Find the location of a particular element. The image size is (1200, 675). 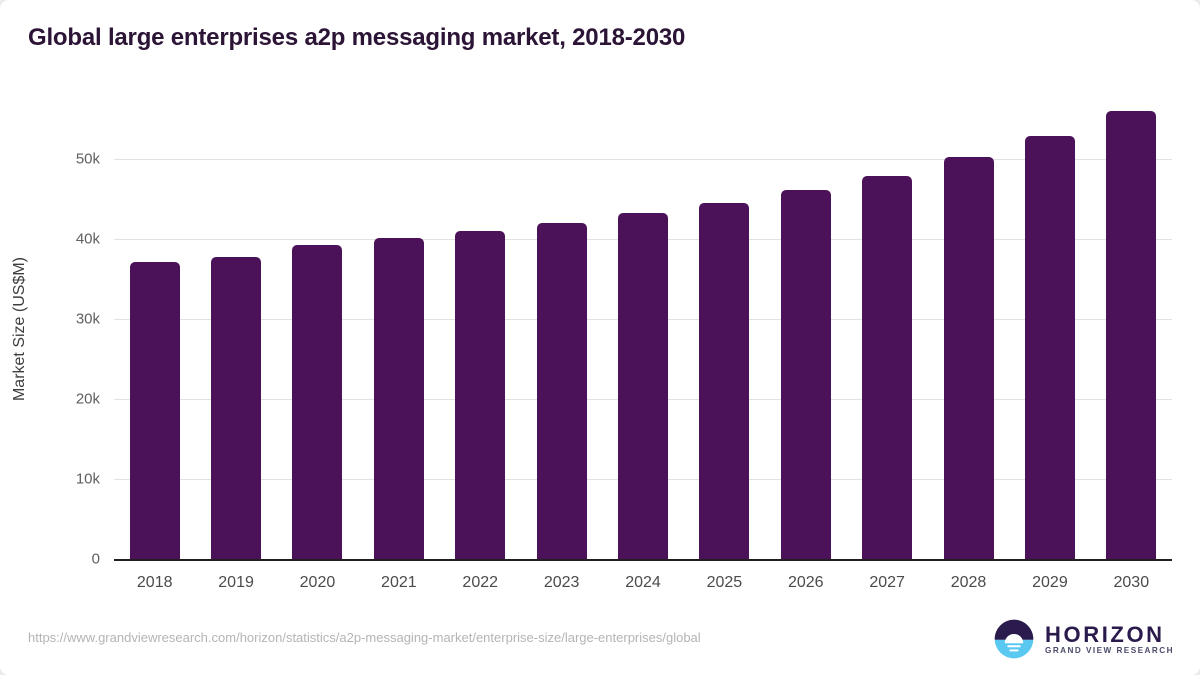

bar-2025 is located at coordinates (724, 381).